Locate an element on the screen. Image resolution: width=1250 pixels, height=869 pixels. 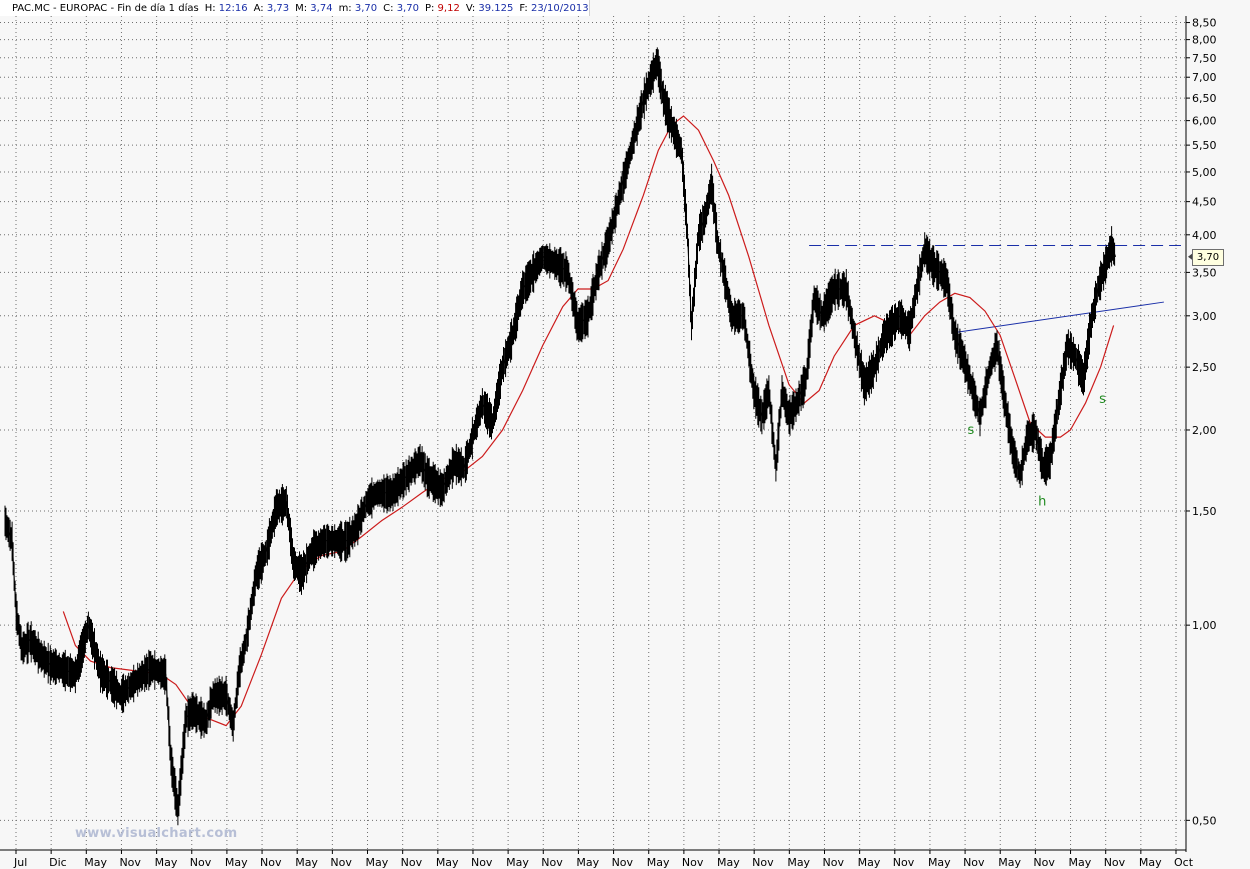
symbol-label: PAC.MC - EUROPAC - Fin de día 1 días is located at coordinates (105, 8).